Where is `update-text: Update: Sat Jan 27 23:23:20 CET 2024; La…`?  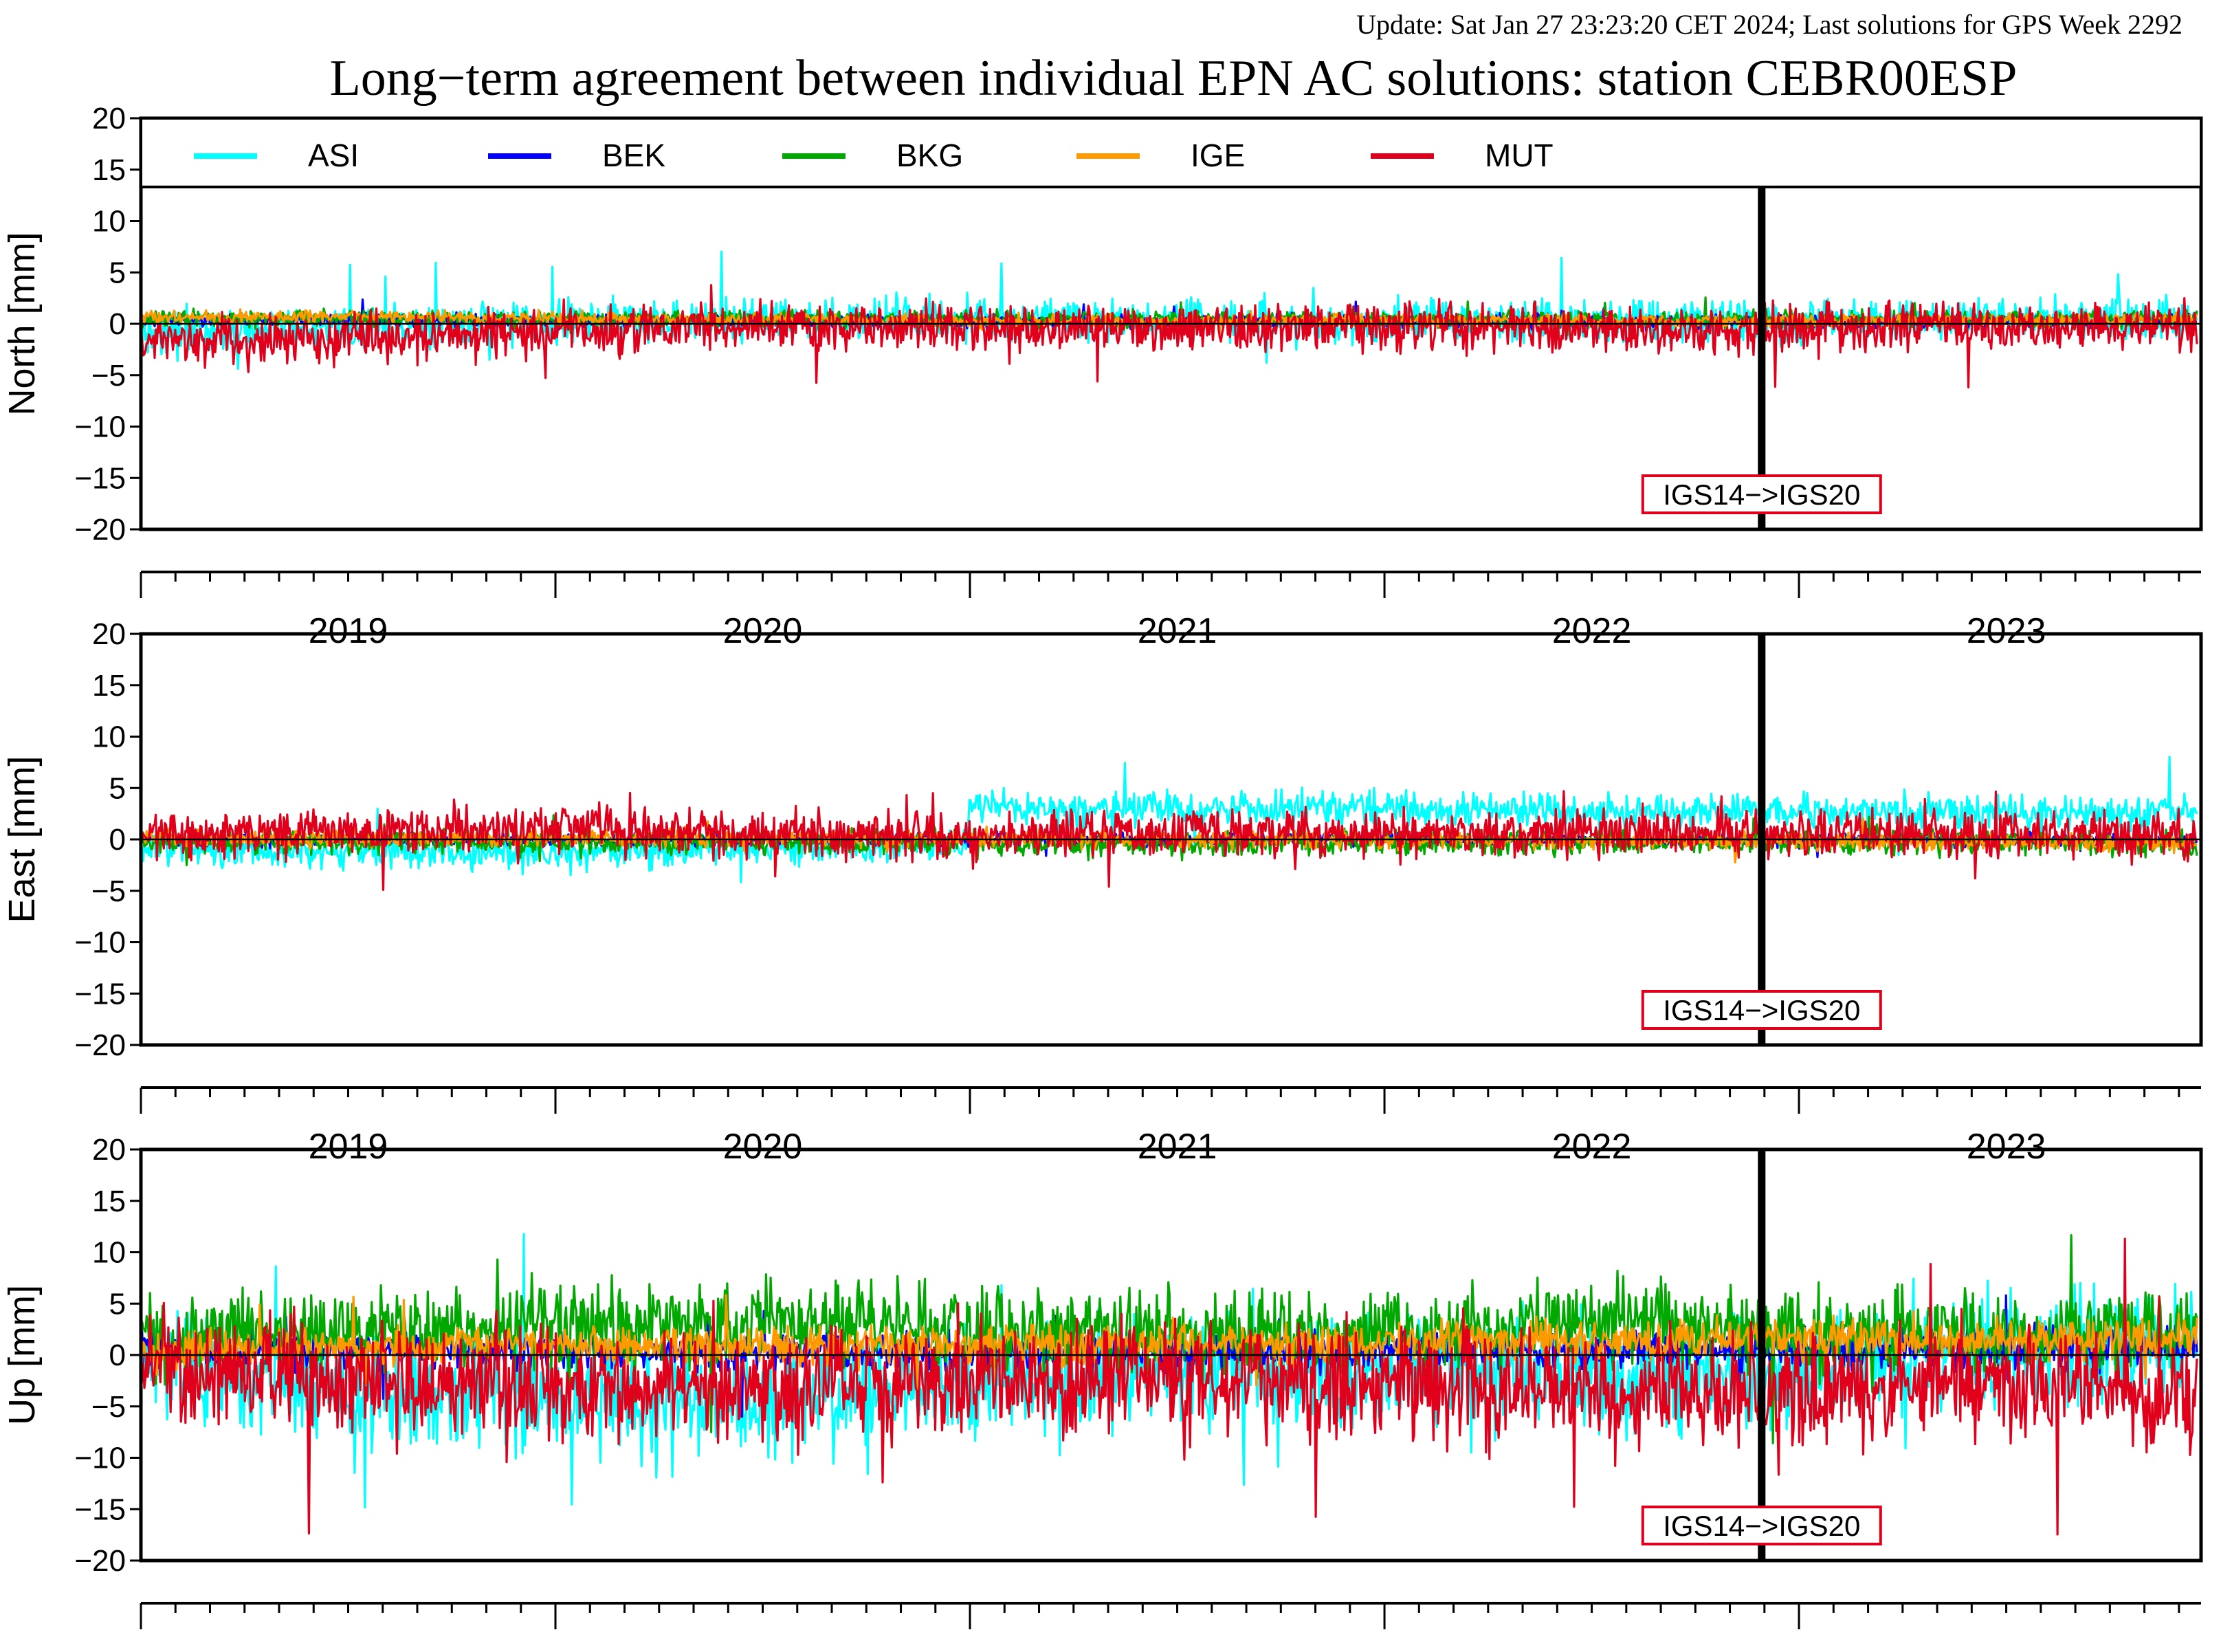
update-text: Update: Sat Jan 27 23:23:20 CET 2024; La… is located at coordinates (1769, 24).